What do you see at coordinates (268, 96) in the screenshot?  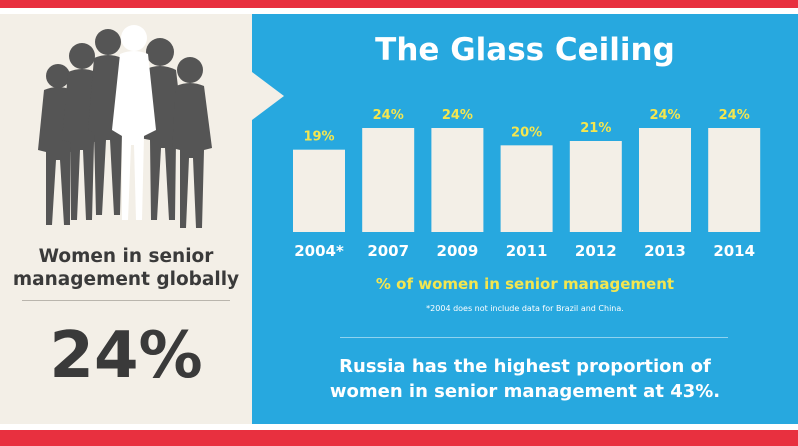 I see `callout-pointer` at bounding box center [268, 96].